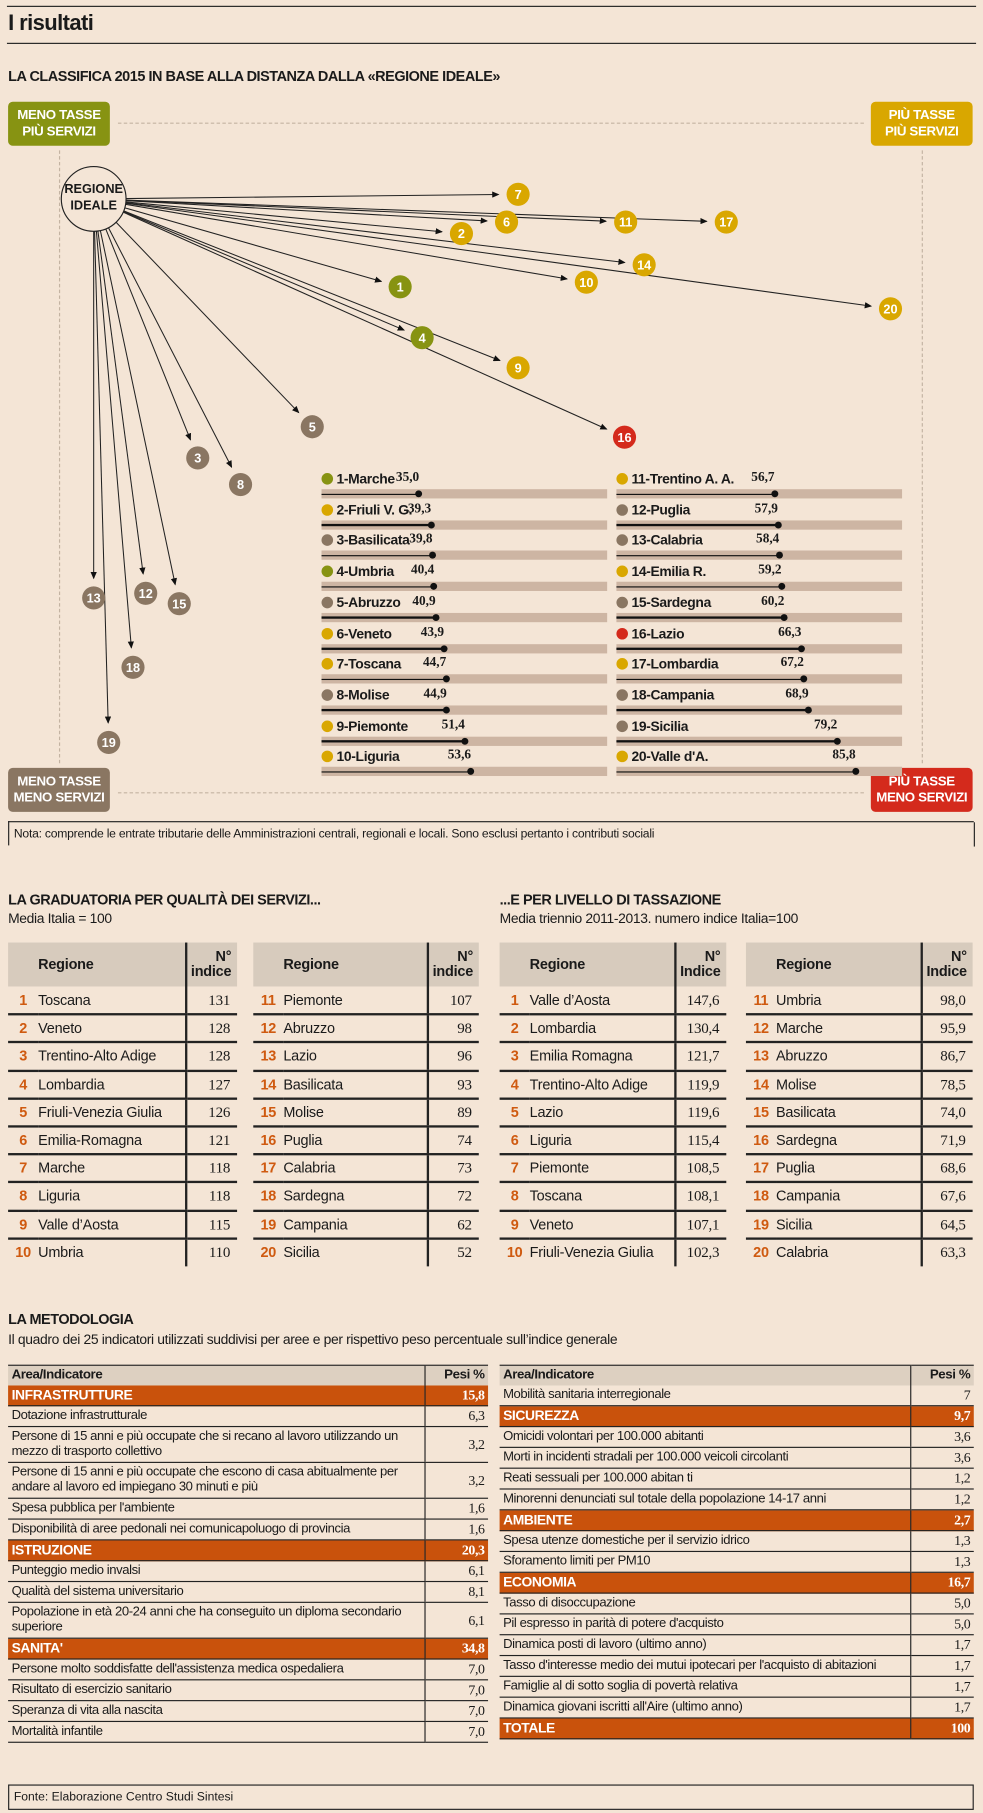 This screenshot has height=1813, width=983. What do you see at coordinates (705, 1479) in the screenshot?
I see `indicator-label: Reati sessuali per 100.000 abitan ti` at bounding box center [705, 1479].